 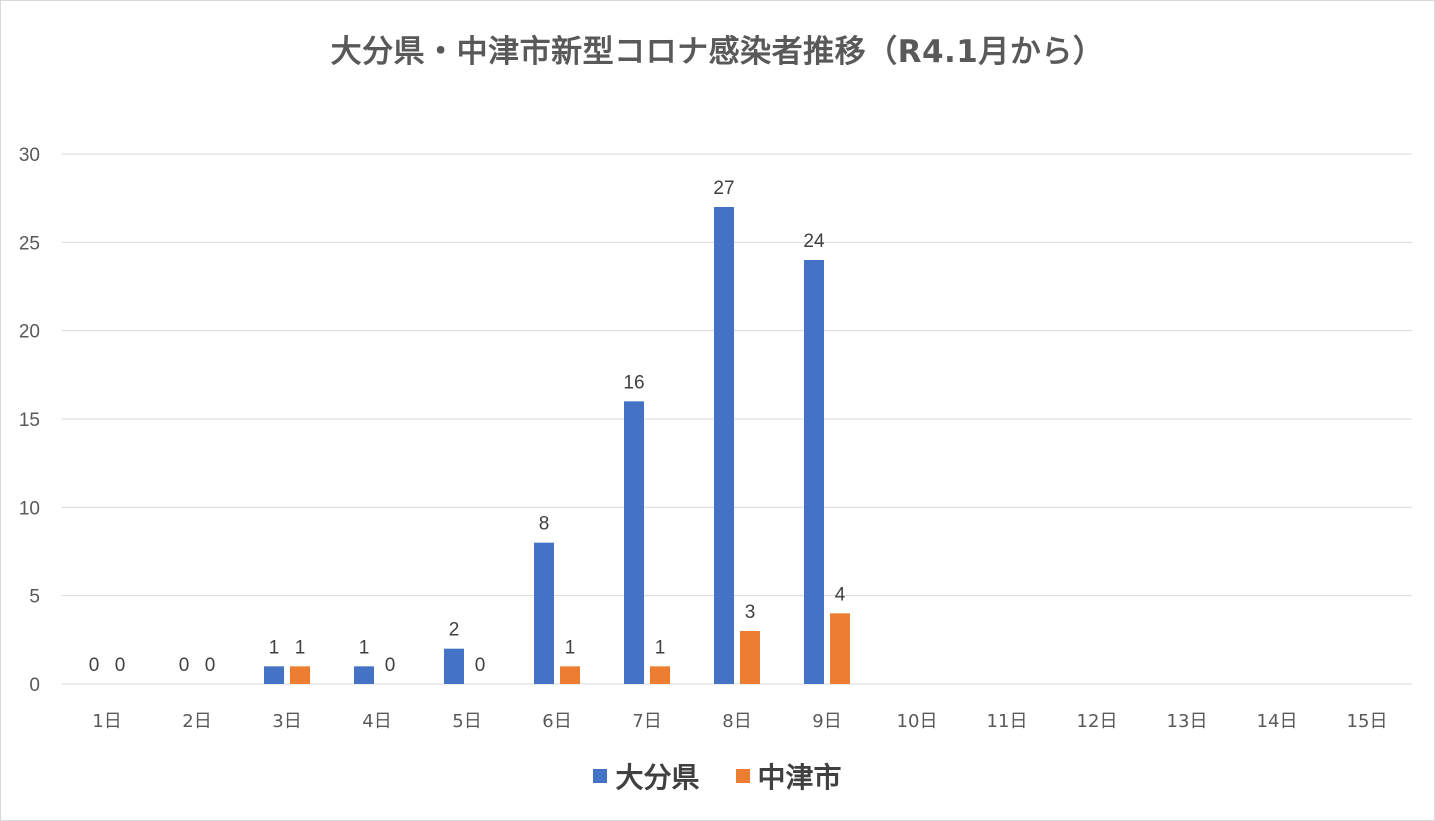 I want to click on y-tick-label: 15, so click(x=29, y=420).